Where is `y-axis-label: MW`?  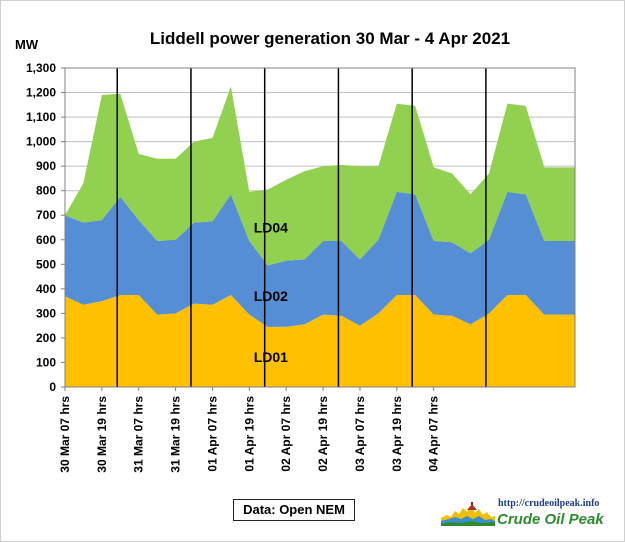
y-axis-label: MW is located at coordinates (27, 44).